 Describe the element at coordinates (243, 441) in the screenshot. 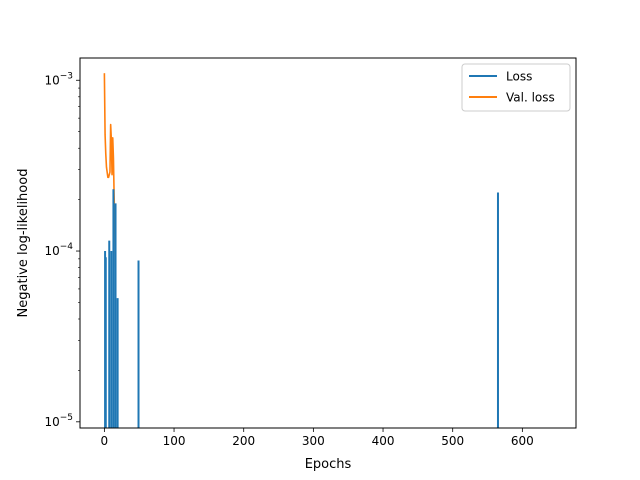

I see `x-tick-label: 200` at that location.